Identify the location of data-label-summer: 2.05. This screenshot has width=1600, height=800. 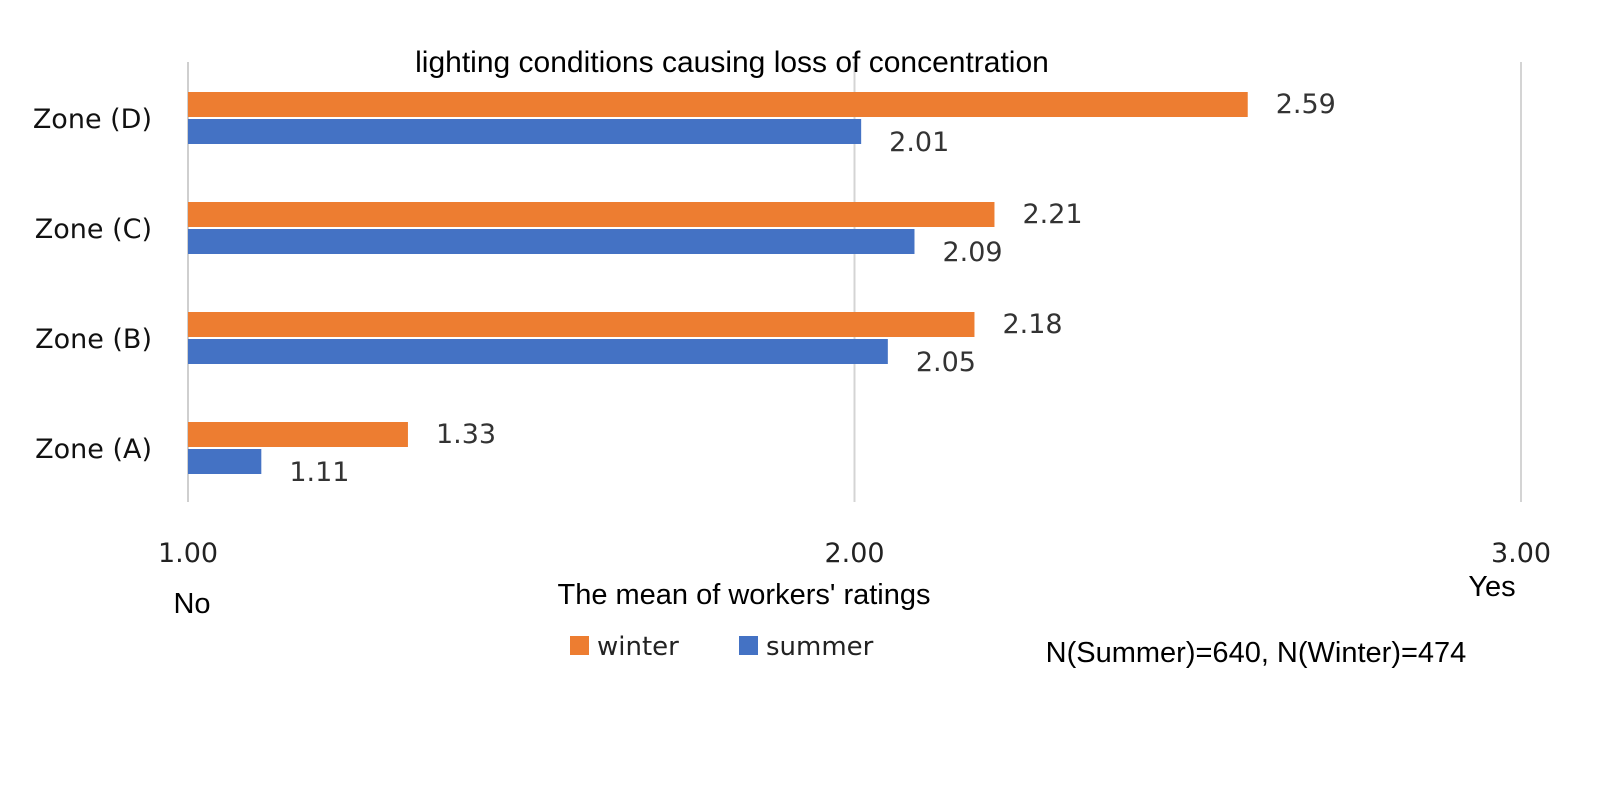
(946, 362).